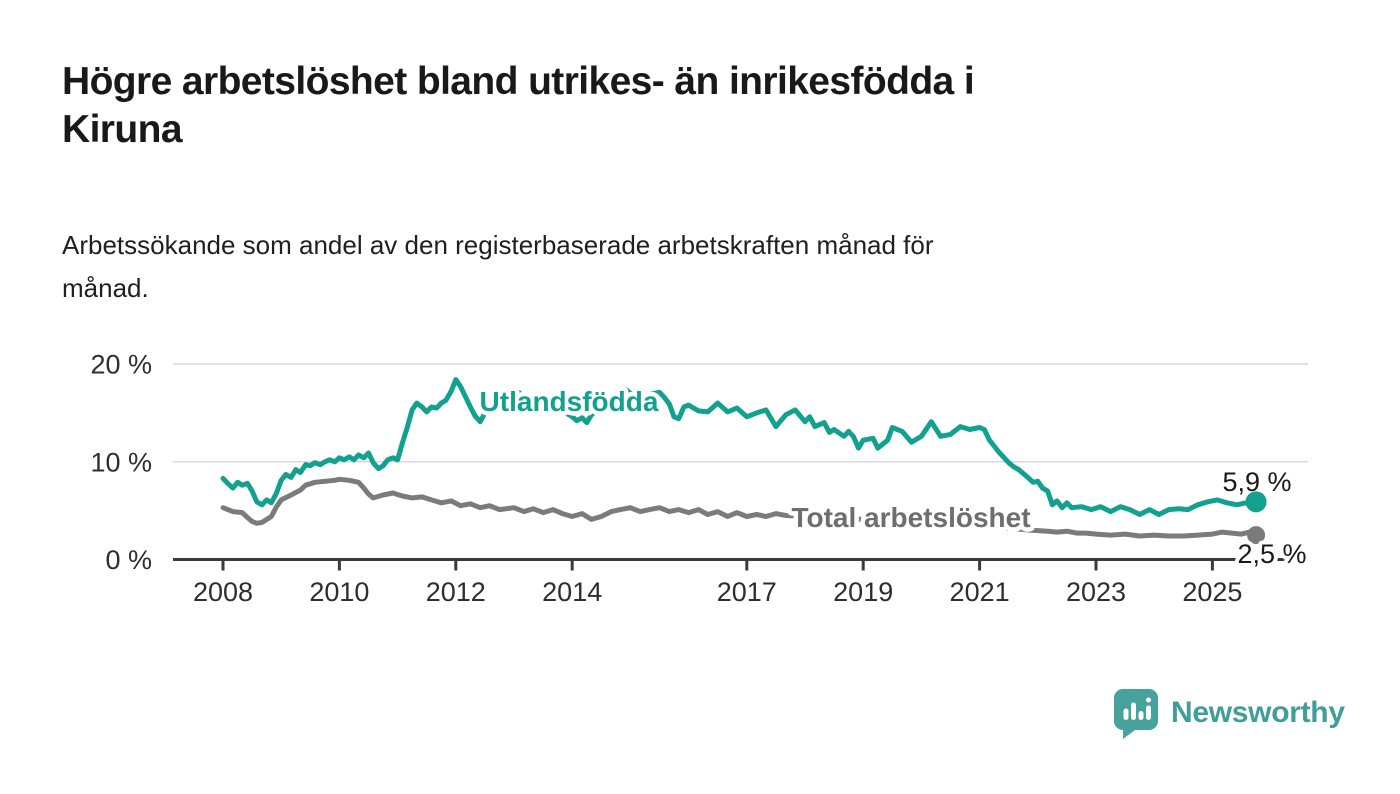 The height and width of the screenshot is (794, 1400). I want to click on end-dot-utlandsfodda, so click(1256, 502).